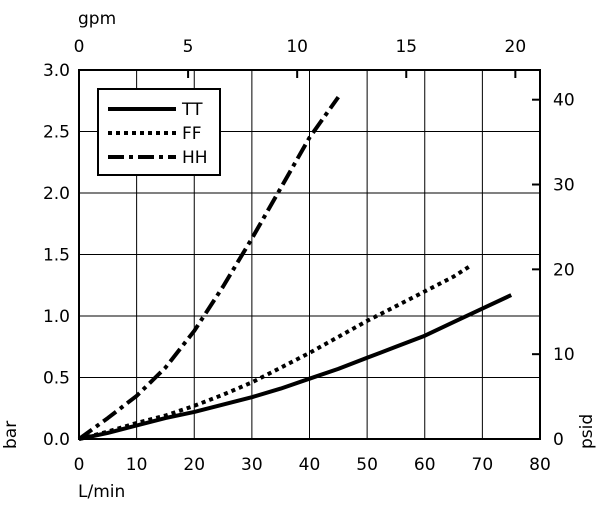 This screenshot has width=600, height=509. What do you see at coordinates (137, 465) in the screenshot?
I see `x-tick-label-1: 10` at bounding box center [137, 465].